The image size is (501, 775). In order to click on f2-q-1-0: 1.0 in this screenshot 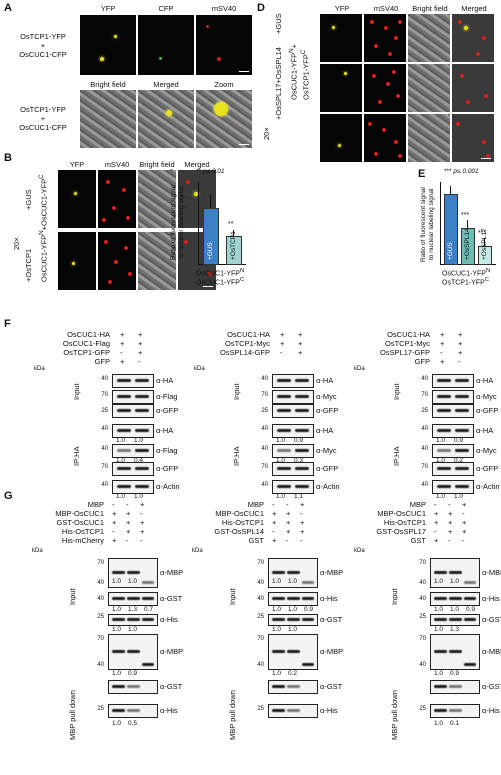, I will do `click(441, 460)`.